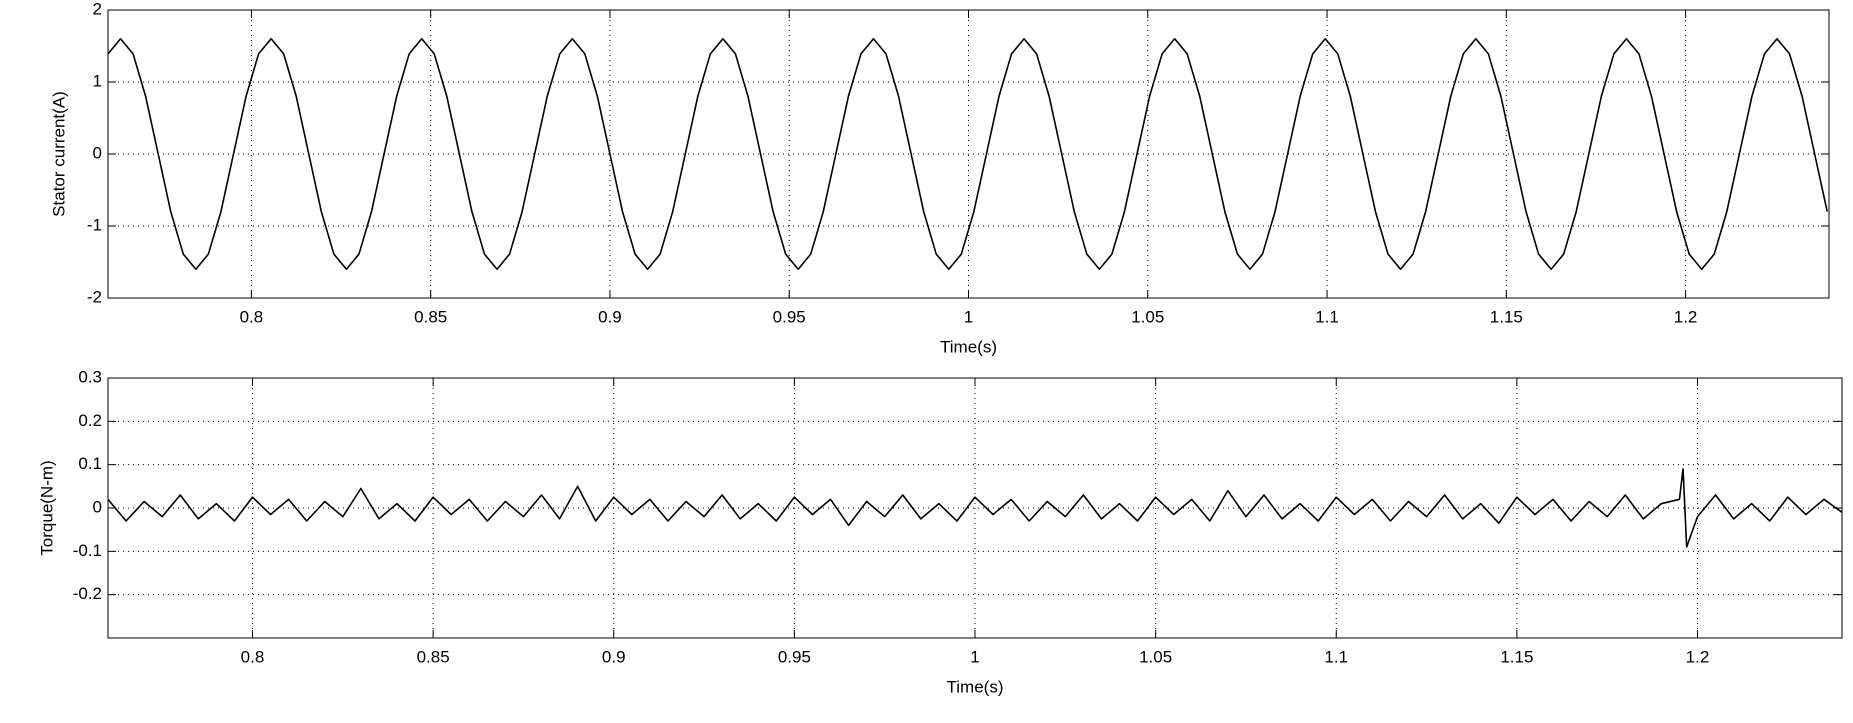  What do you see at coordinates (87, 593) in the screenshot?
I see `y-tick-label: -0.2` at bounding box center [87, 593].